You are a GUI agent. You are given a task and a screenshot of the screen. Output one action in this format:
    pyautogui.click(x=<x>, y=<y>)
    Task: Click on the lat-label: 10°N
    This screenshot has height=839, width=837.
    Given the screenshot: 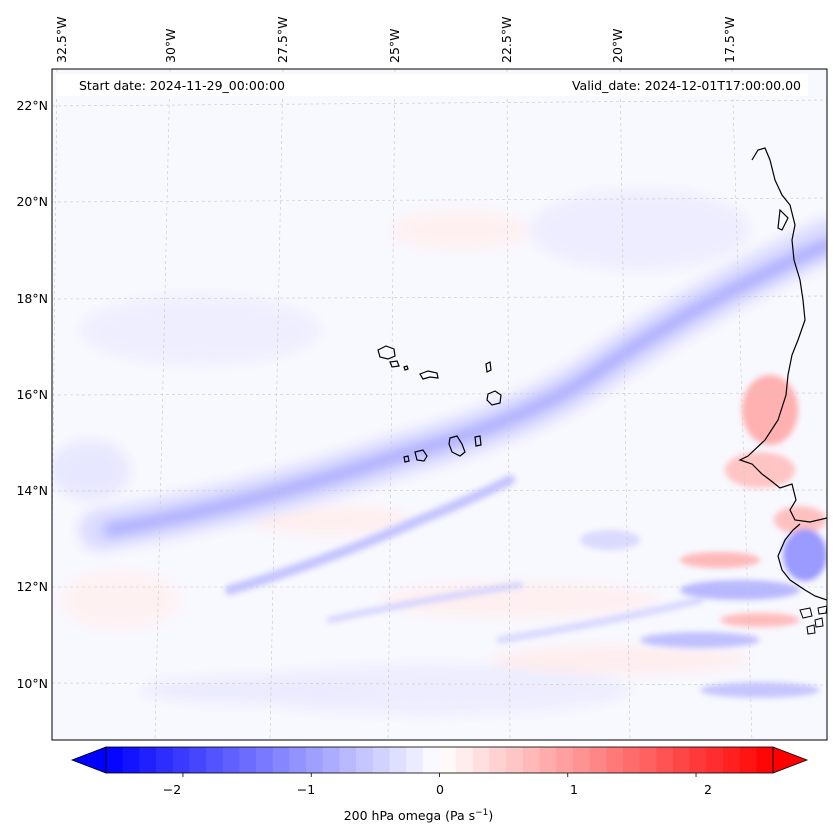 What is the action you would take?
    pyautogui.click(x=32, y=683)
    